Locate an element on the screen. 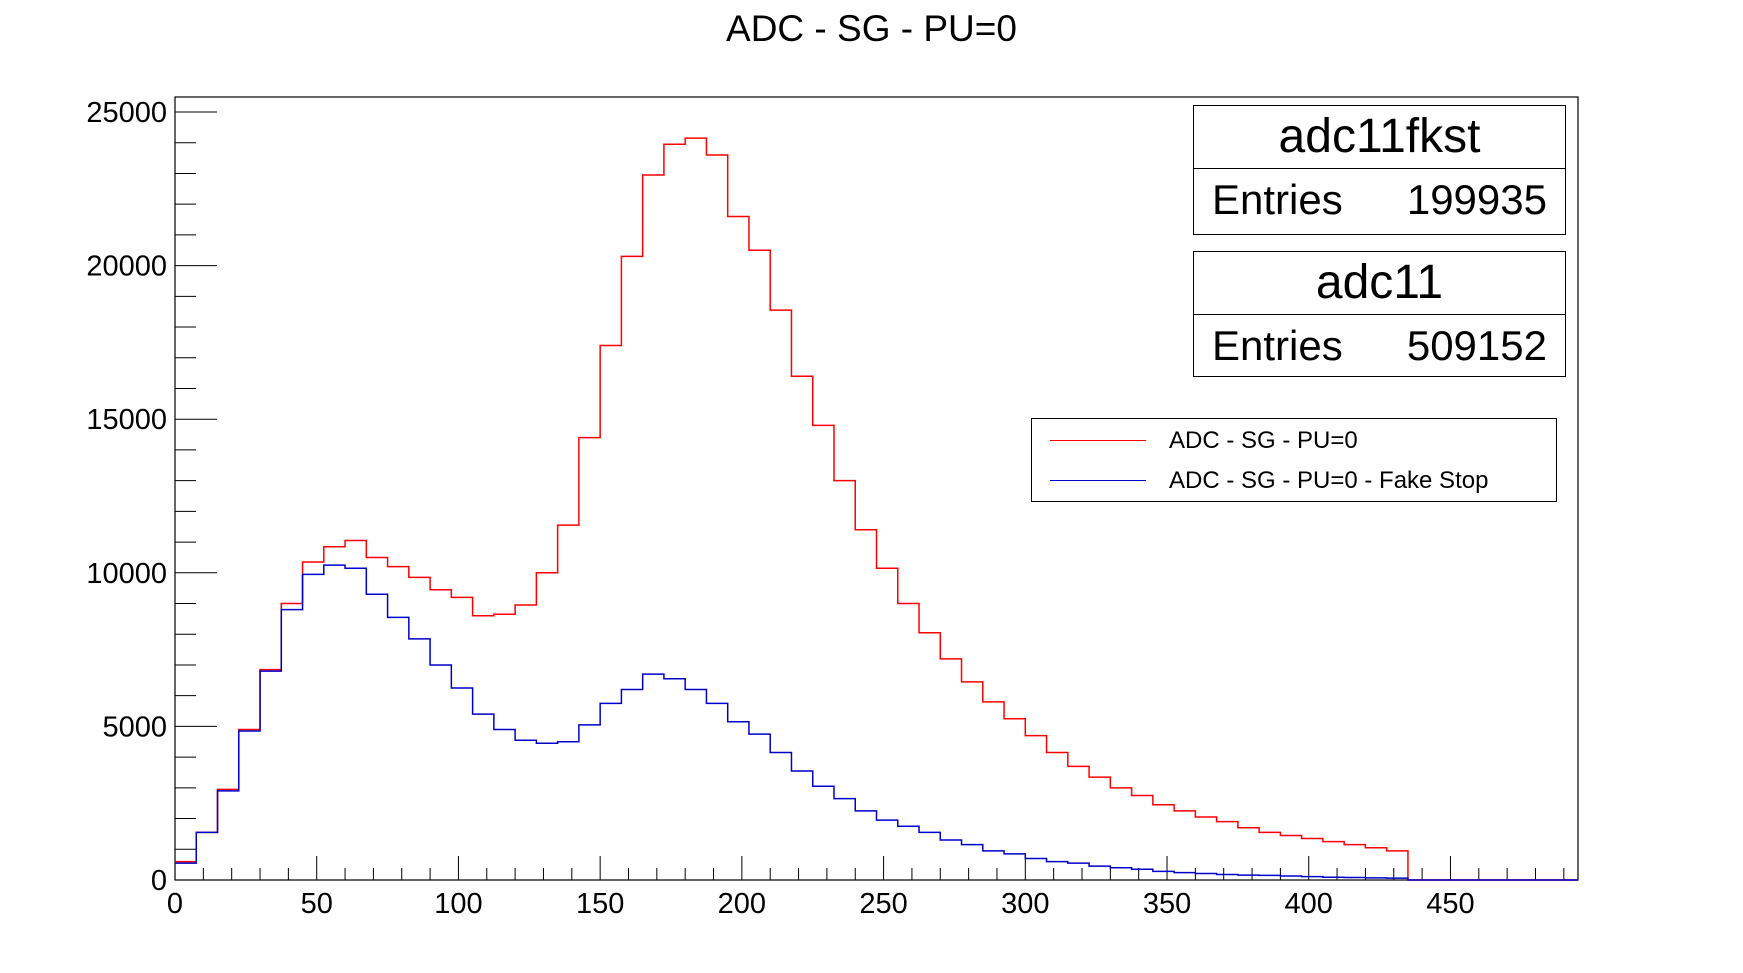  stat-entries-value: 199935 is located at coordinates (1476, 199).